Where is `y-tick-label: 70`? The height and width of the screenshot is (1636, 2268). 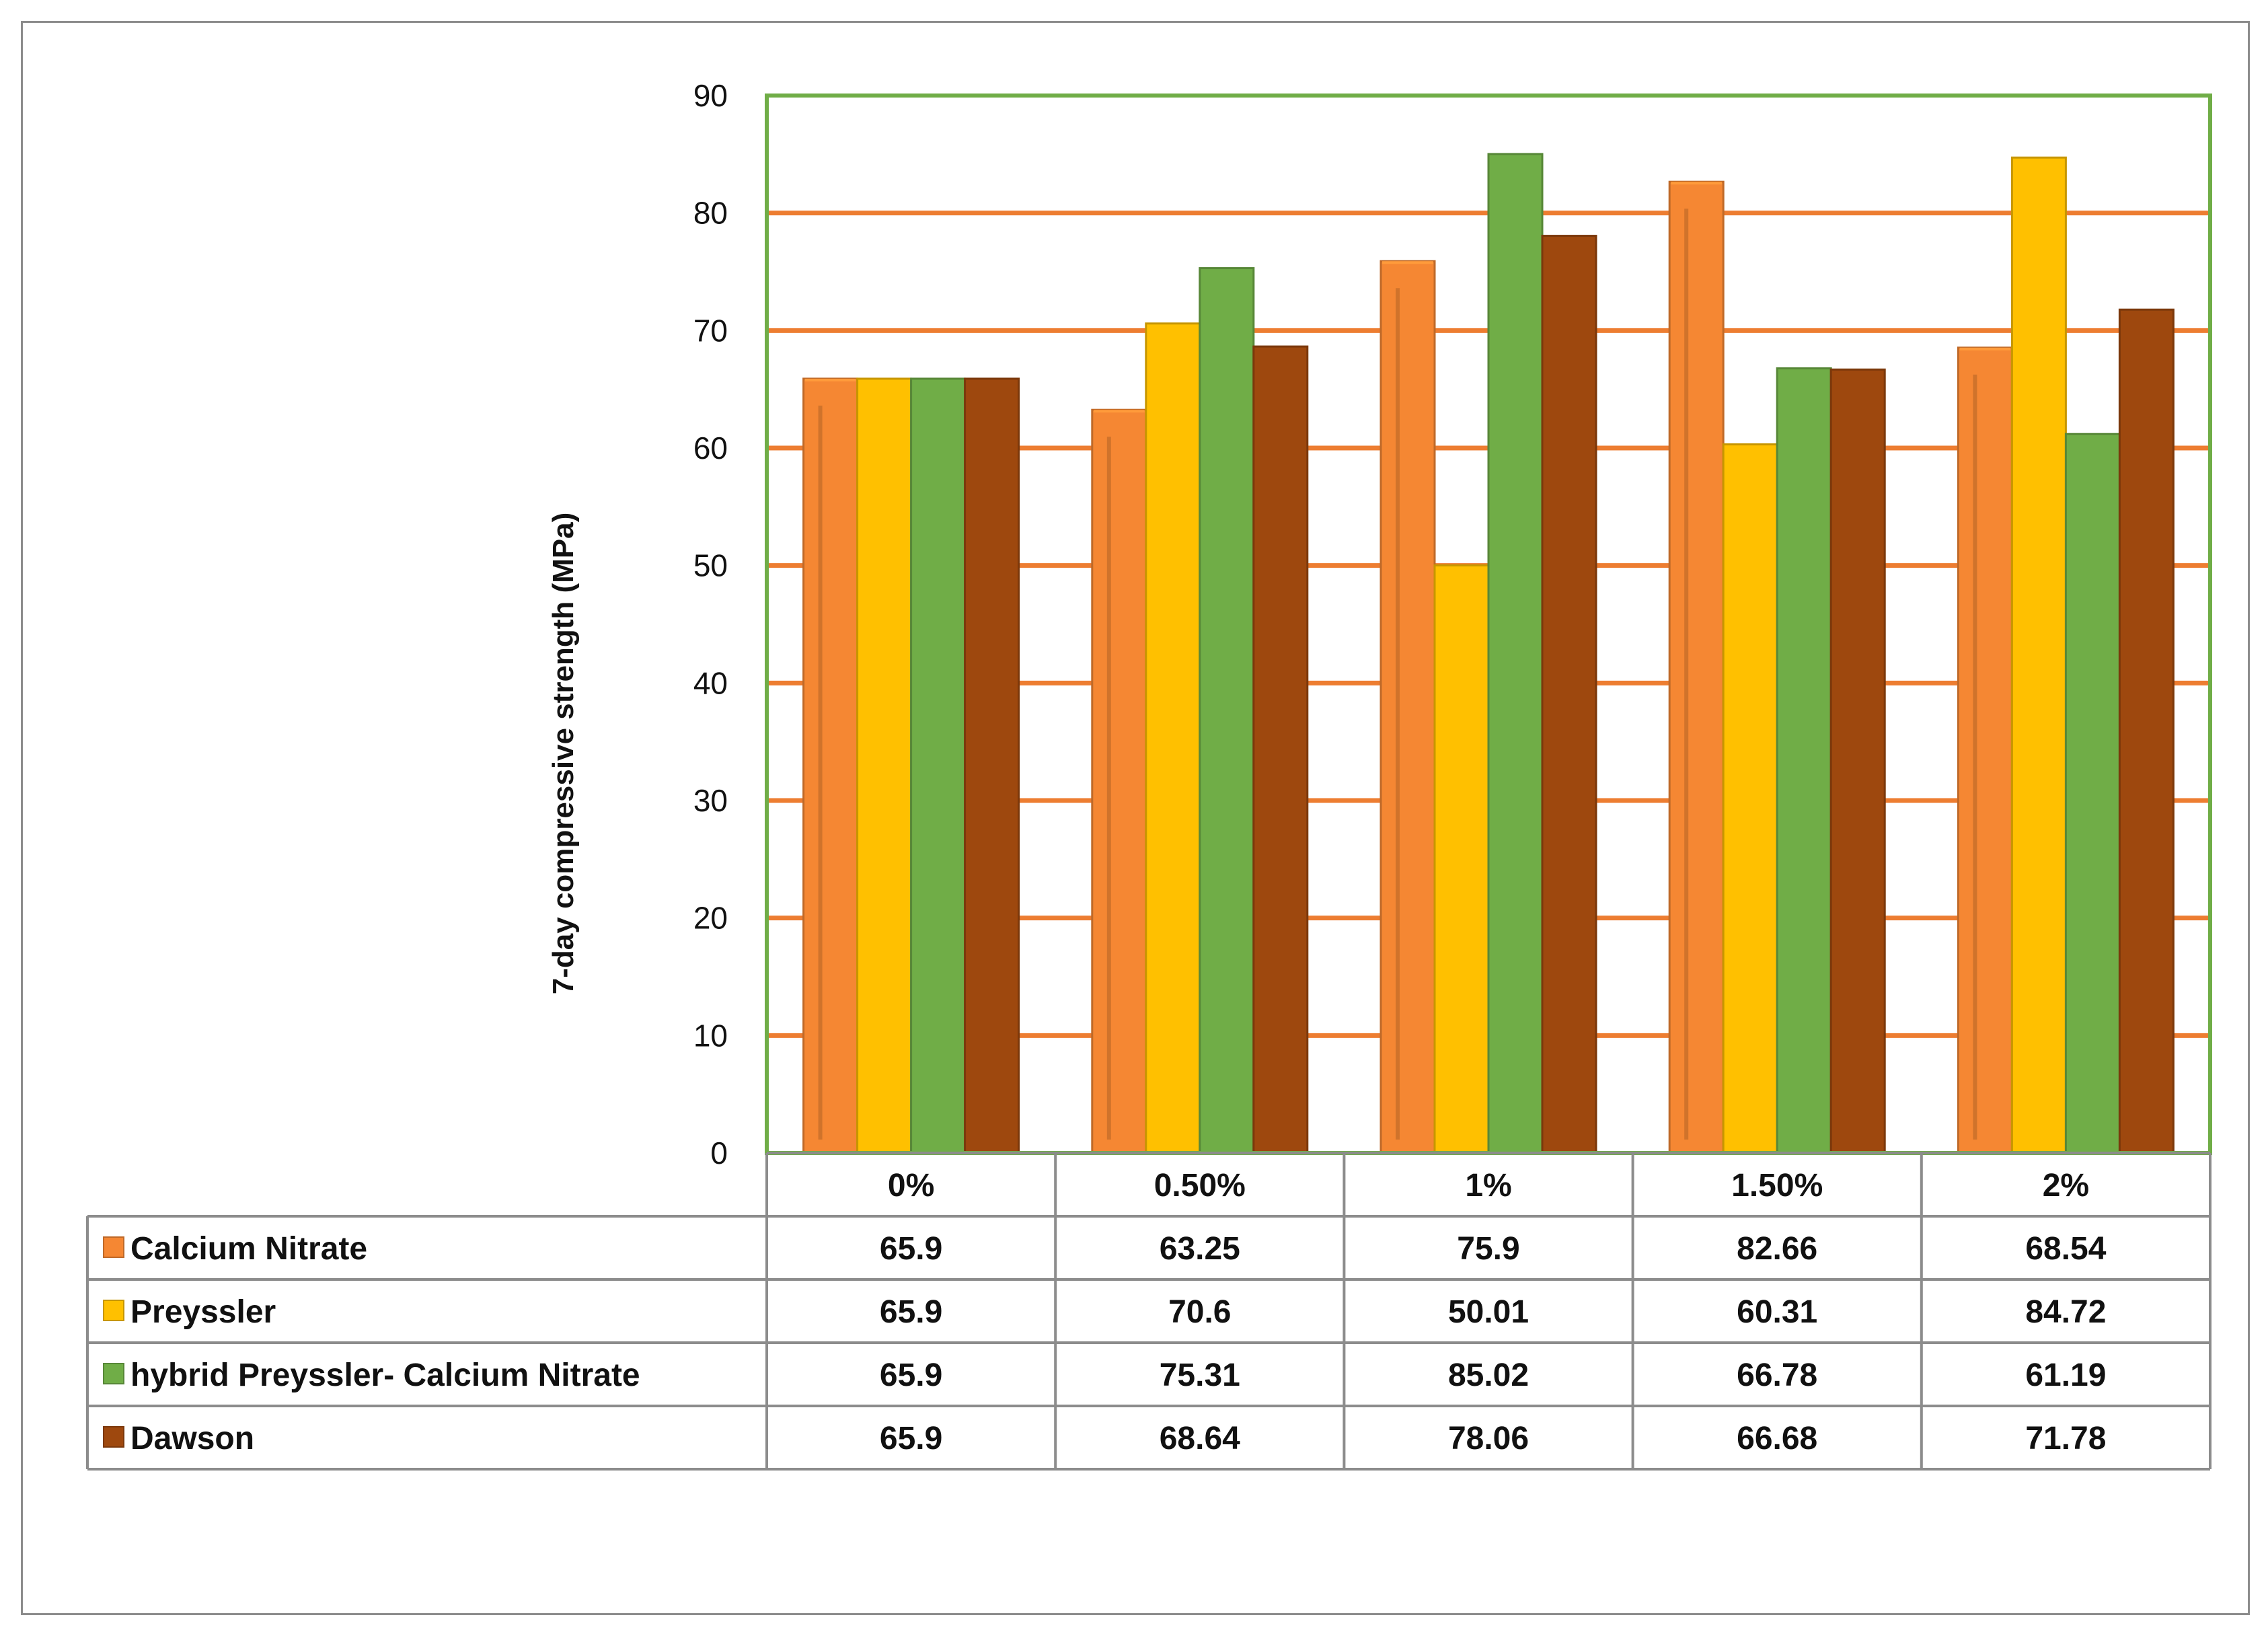 y-tick-label: 70 is located at coordinates (710, 330).